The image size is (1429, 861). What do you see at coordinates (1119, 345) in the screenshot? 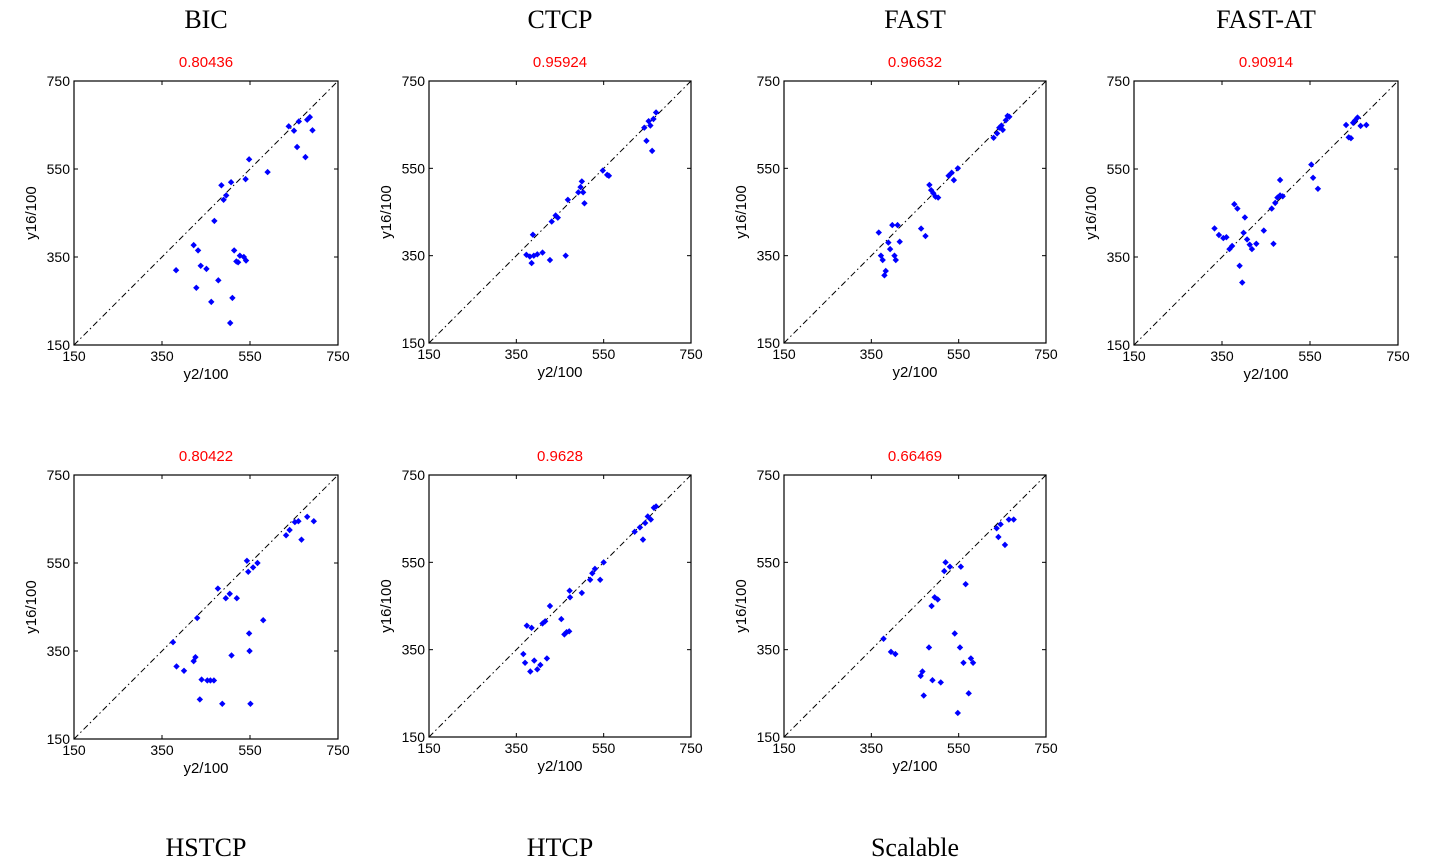
I see `y-tick-label: 150` at bounding box center [1119, 345].